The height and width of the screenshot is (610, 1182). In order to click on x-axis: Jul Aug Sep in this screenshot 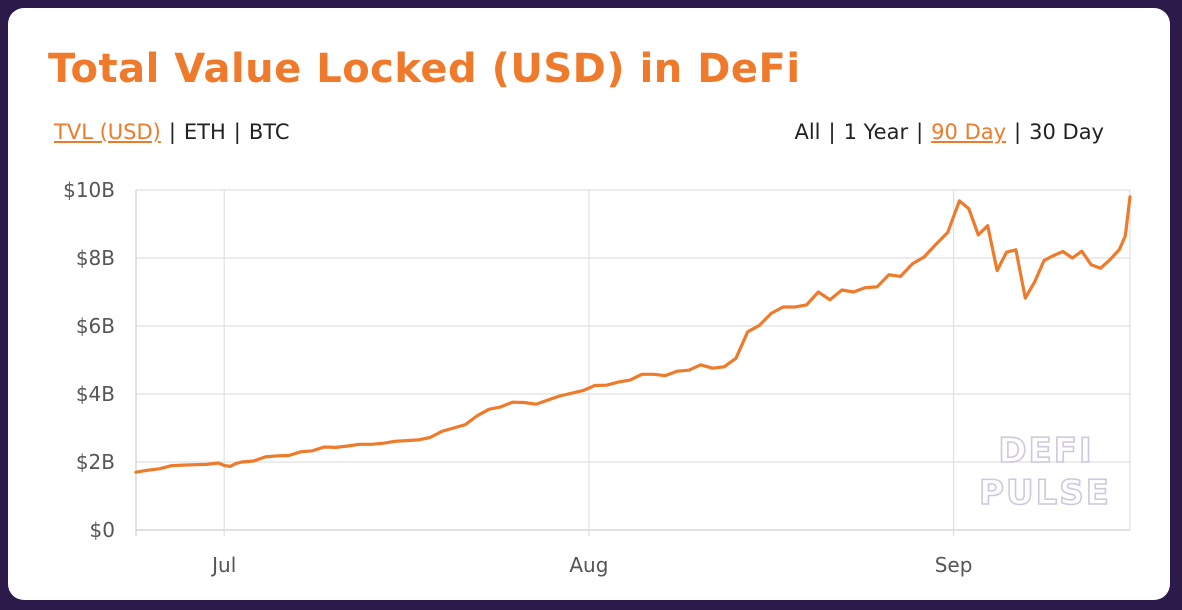, I will do `click(591, 565)`.